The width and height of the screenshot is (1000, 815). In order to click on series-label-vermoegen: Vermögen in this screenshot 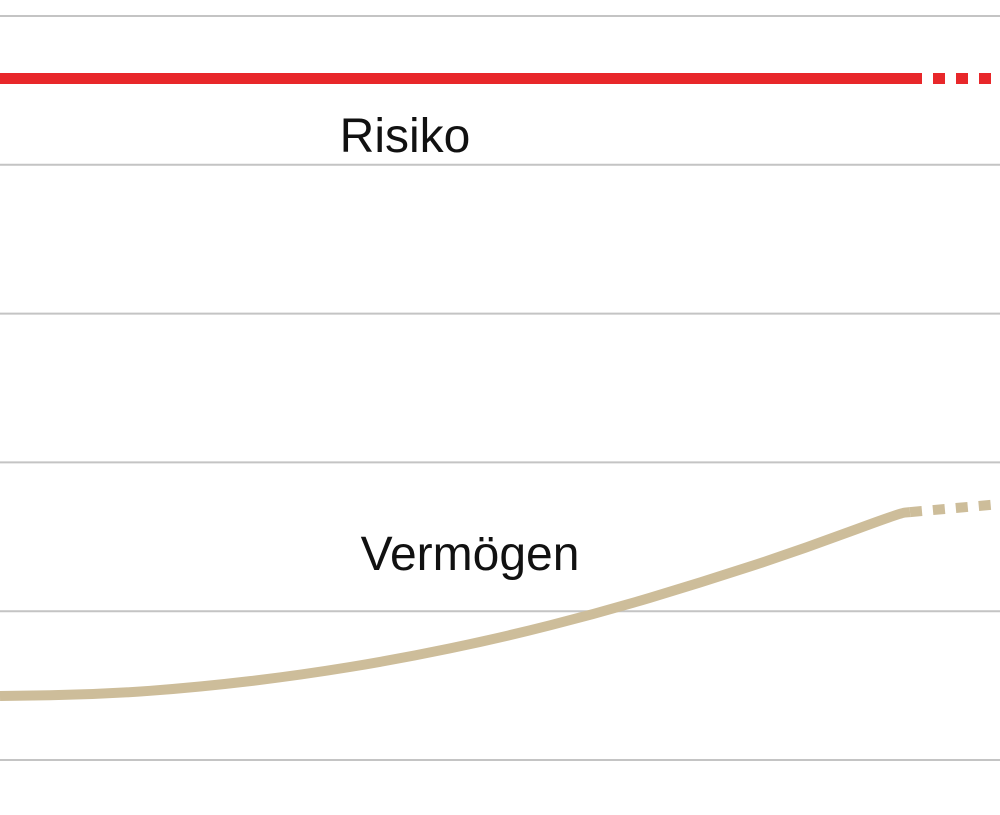, I will do `click(470, 554)`.